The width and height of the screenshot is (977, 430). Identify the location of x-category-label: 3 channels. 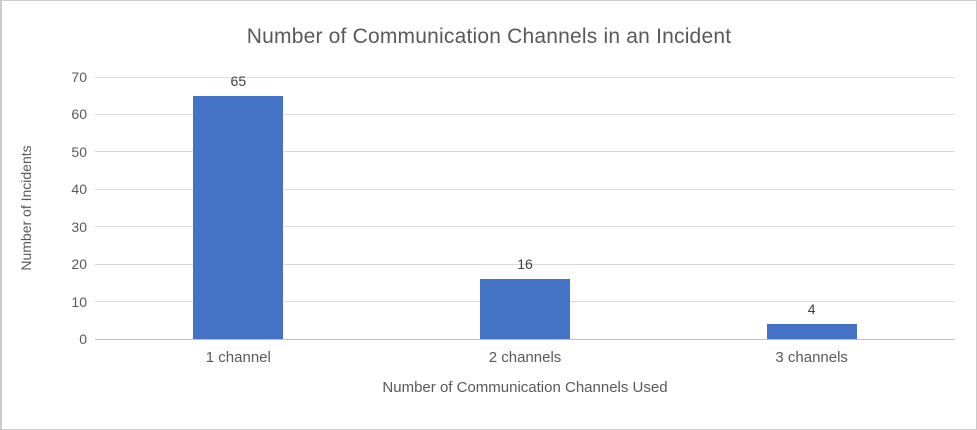
(811, 357).